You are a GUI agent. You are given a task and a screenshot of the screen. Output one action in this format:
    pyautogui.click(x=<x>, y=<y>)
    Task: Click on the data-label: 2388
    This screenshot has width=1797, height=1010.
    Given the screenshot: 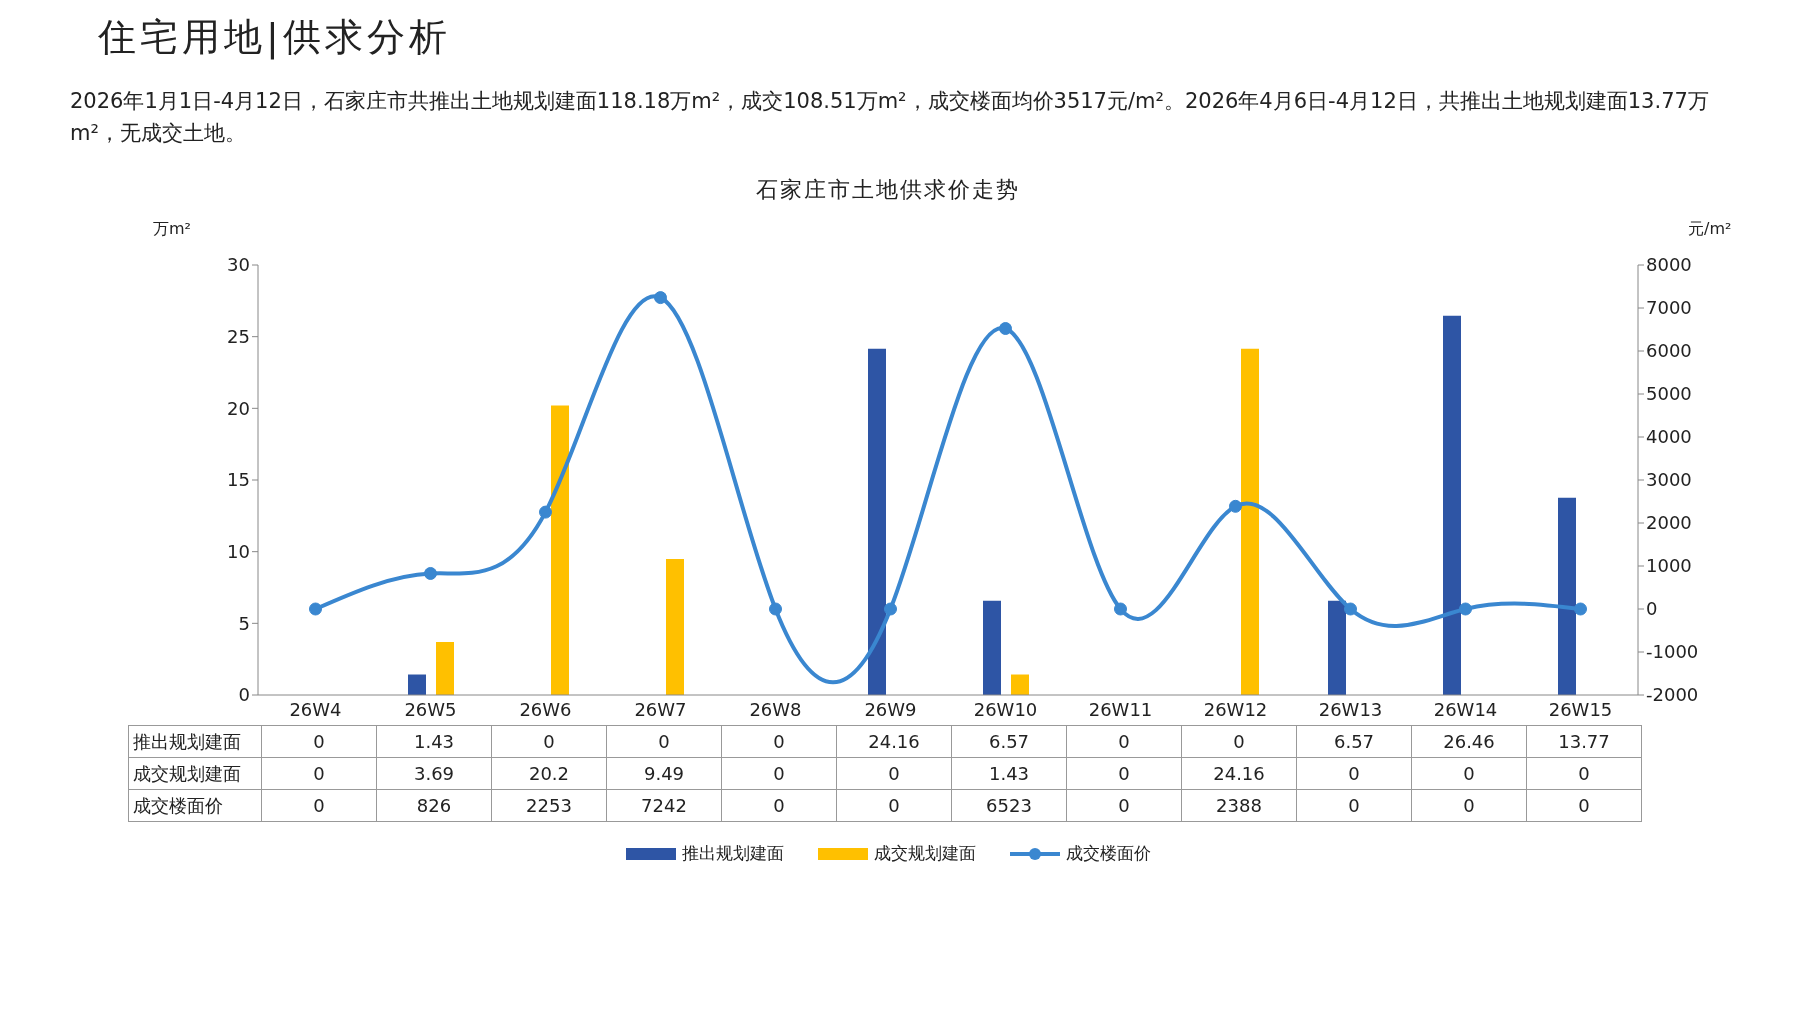 What is the action you would take?
    pyautogui.click(x=1239, y=805)
    